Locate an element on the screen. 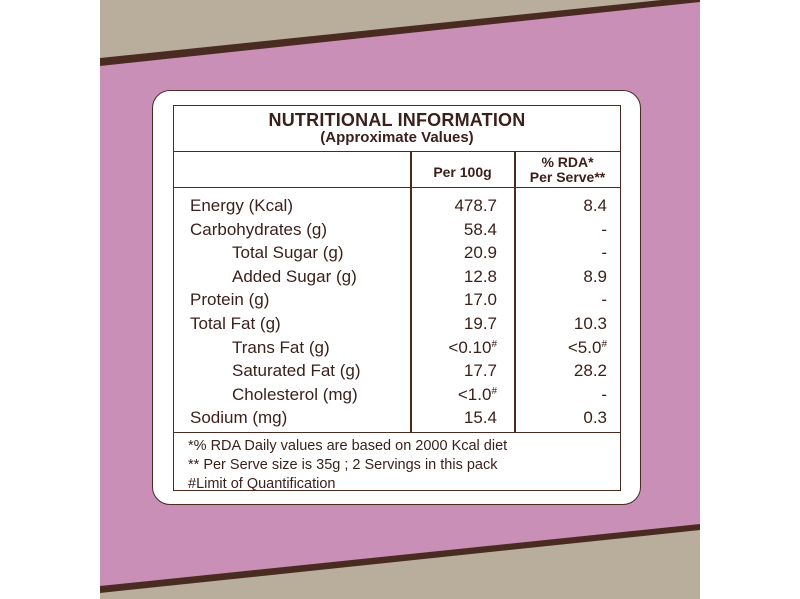 The image size is (800, 599). header-rda-line2: Per Serve** is located at coordinates (567, 177).